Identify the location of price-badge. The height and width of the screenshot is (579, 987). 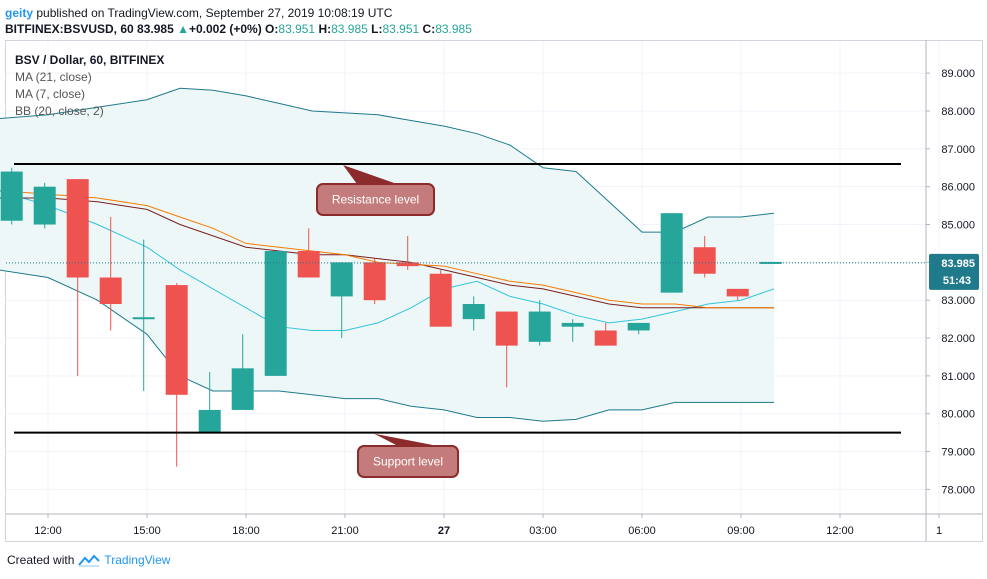
(954, 271).